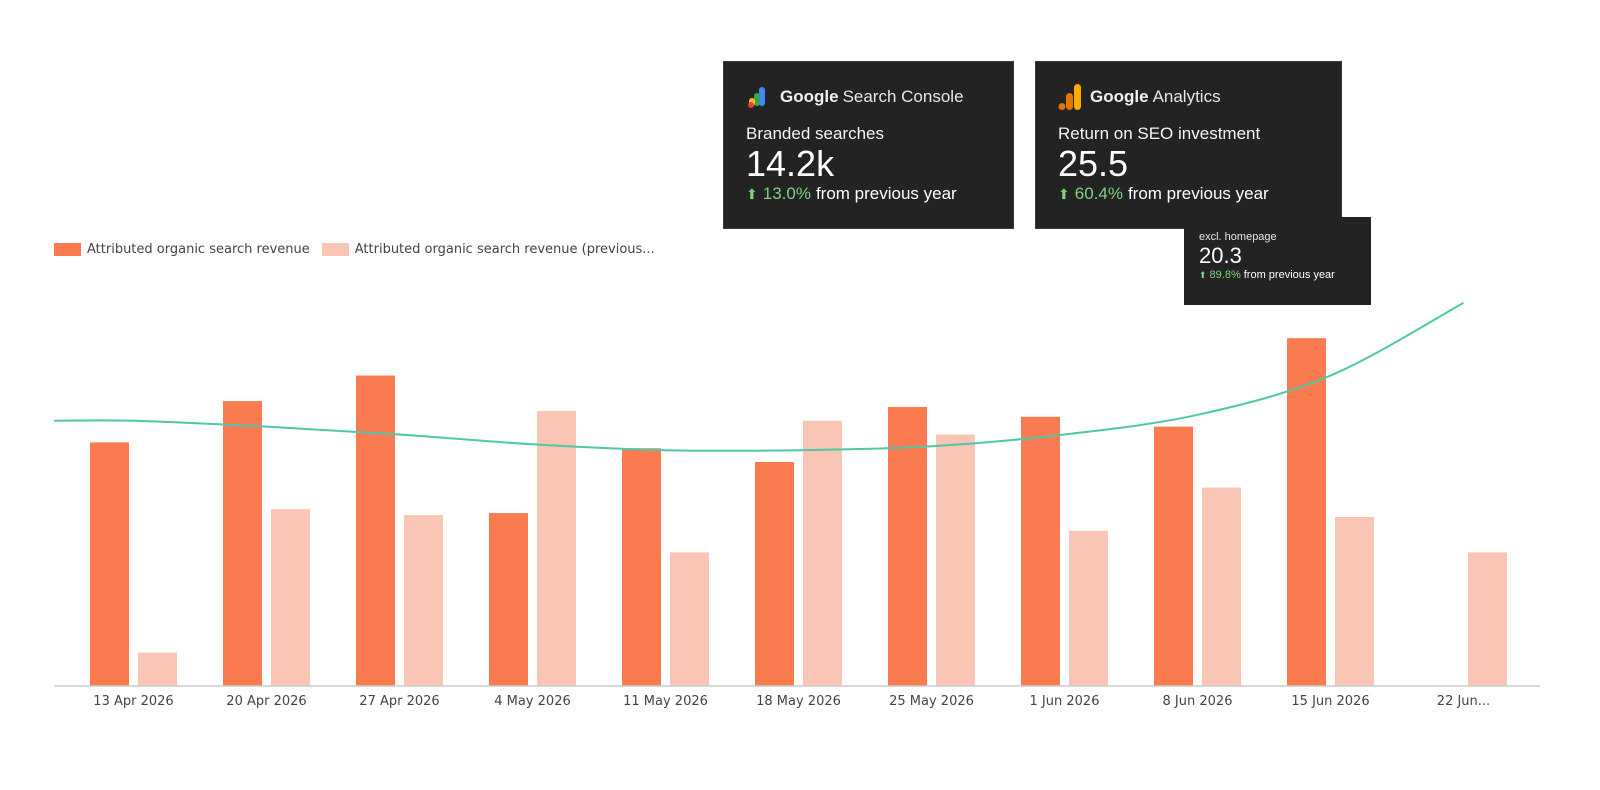 Image resolution: width=1600 pixels, height=790 pixels. Describe the element at coordinates (1330, 701) in the screenshot. I see `x-tick-label: 15 Jun 2026` at that location.